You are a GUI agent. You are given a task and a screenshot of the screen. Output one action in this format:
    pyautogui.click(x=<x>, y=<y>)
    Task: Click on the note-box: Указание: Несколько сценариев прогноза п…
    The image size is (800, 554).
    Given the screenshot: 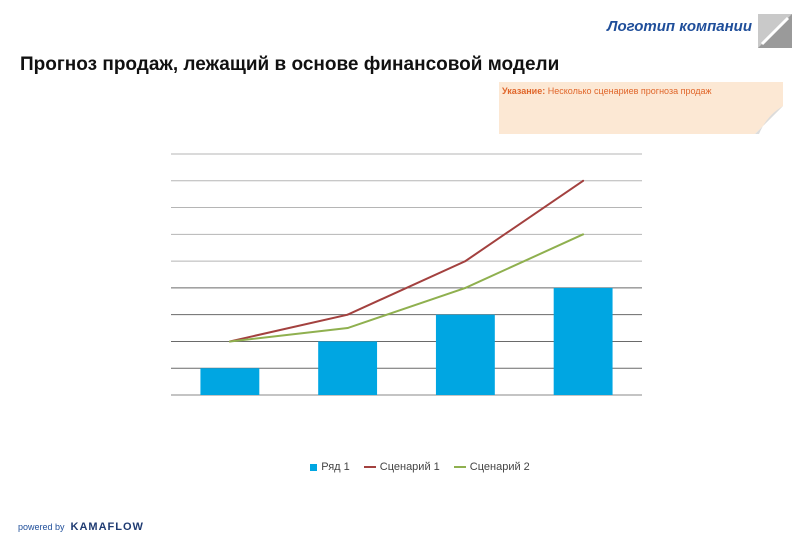 What is the action you would take?
    pyautogui.click(x=641, y=108)
    